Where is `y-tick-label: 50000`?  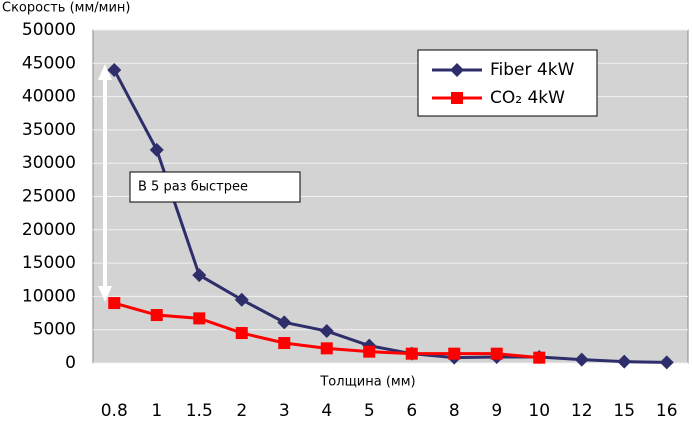
y-tick-label: 50000 is located at coordinates (49, 30).